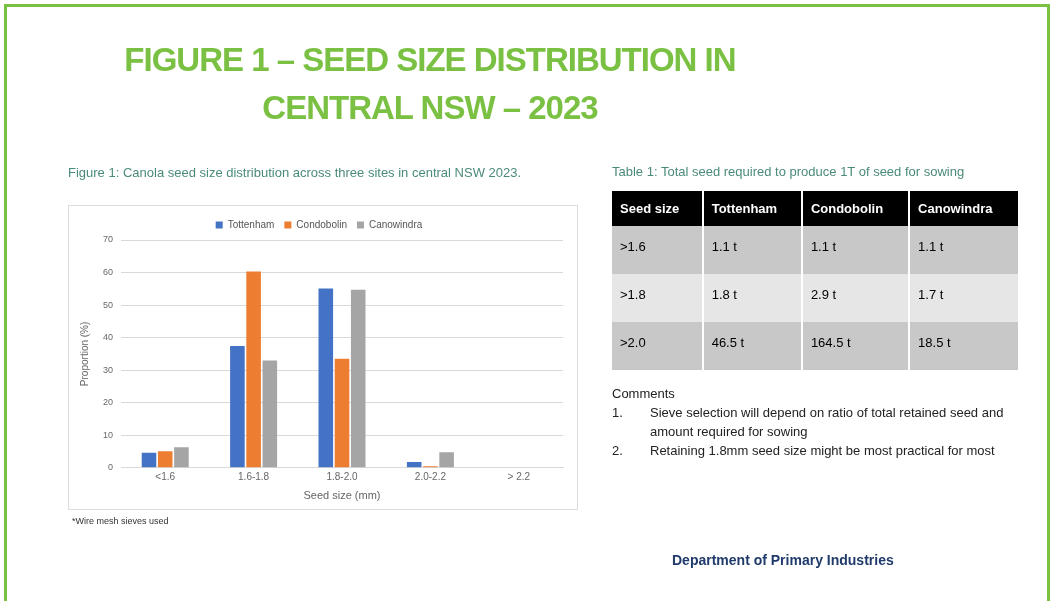  I want to click on x-tick-label: 2.0-2.2, so click(430, 476).